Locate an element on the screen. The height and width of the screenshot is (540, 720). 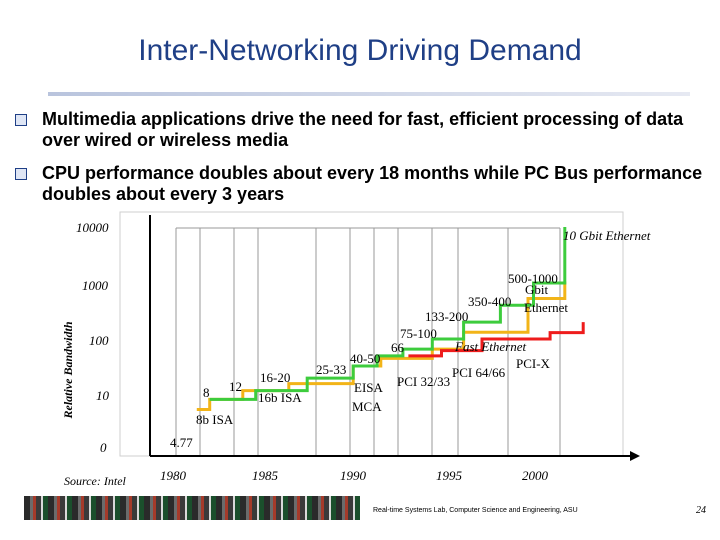
y-ticks: 10000 1000 100 10 0 is located at coordinates (93, 337).